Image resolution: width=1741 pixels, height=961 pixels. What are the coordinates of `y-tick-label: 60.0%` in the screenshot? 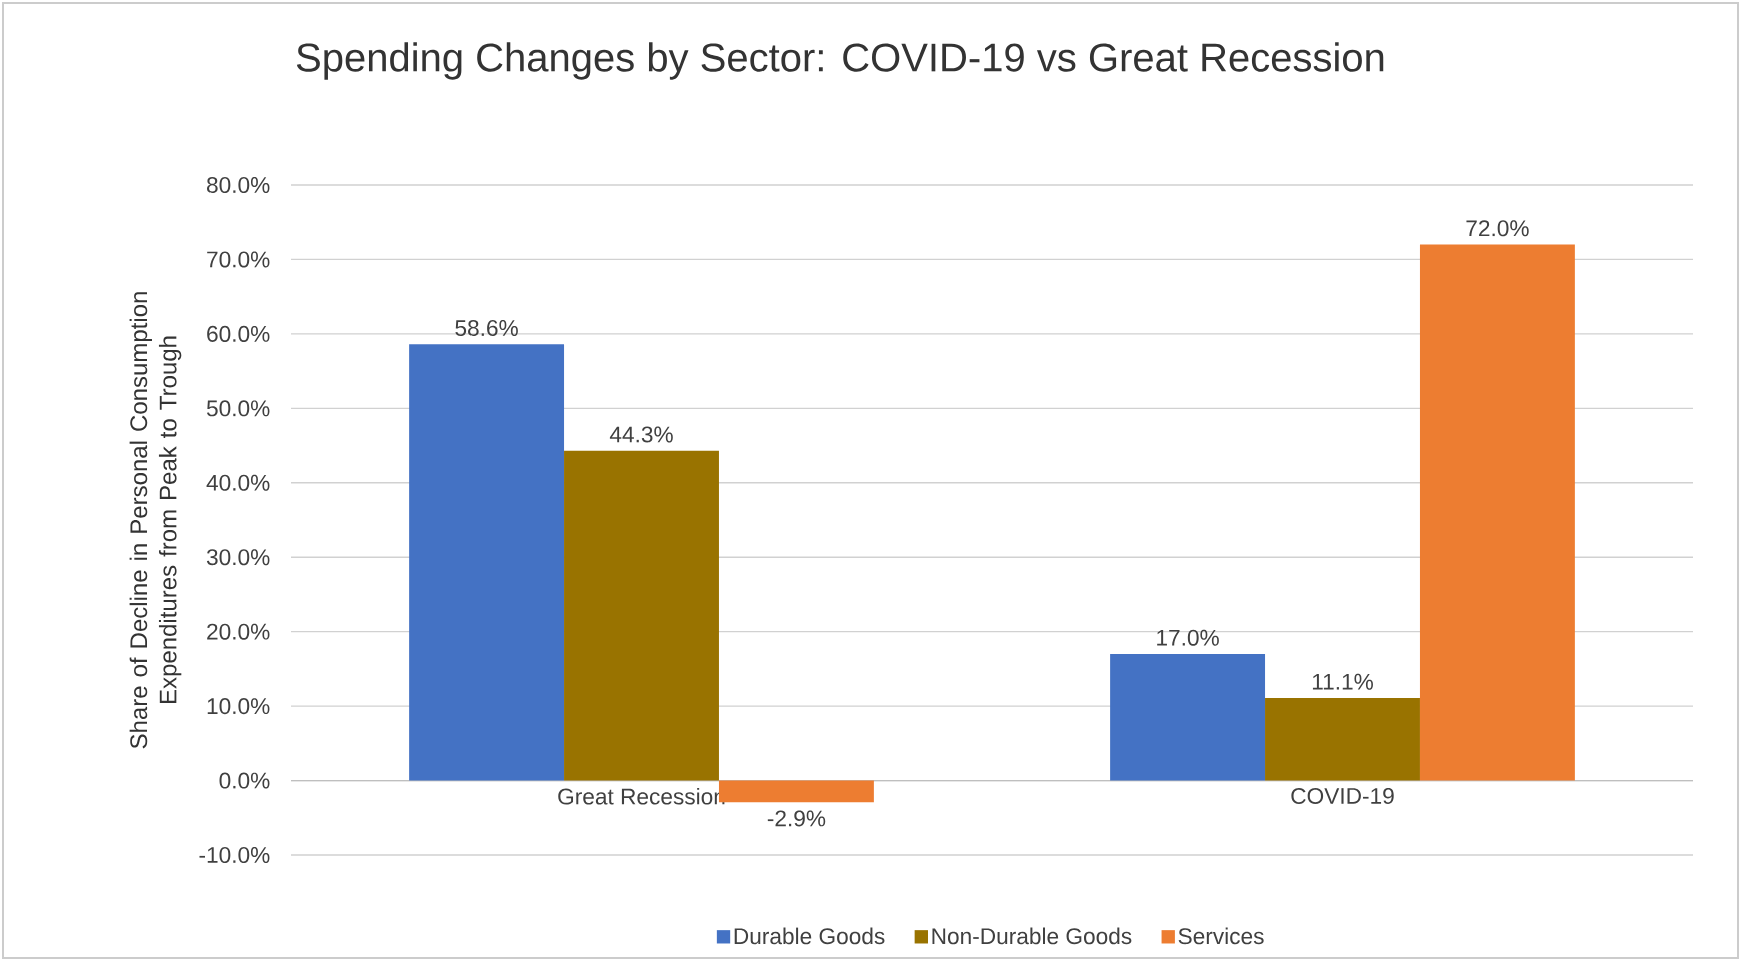 It's located at (238, 333).